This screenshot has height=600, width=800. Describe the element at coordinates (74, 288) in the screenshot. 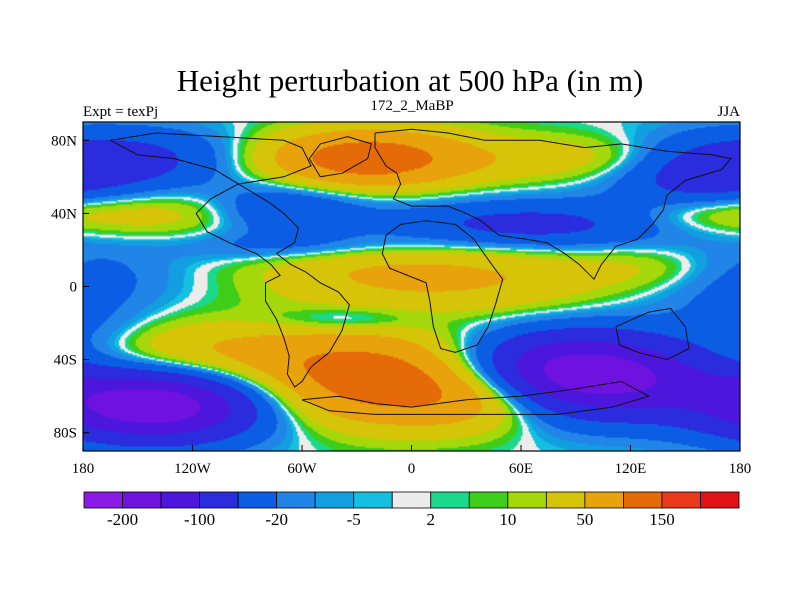

I see `y-tick-label: 0` at that location.